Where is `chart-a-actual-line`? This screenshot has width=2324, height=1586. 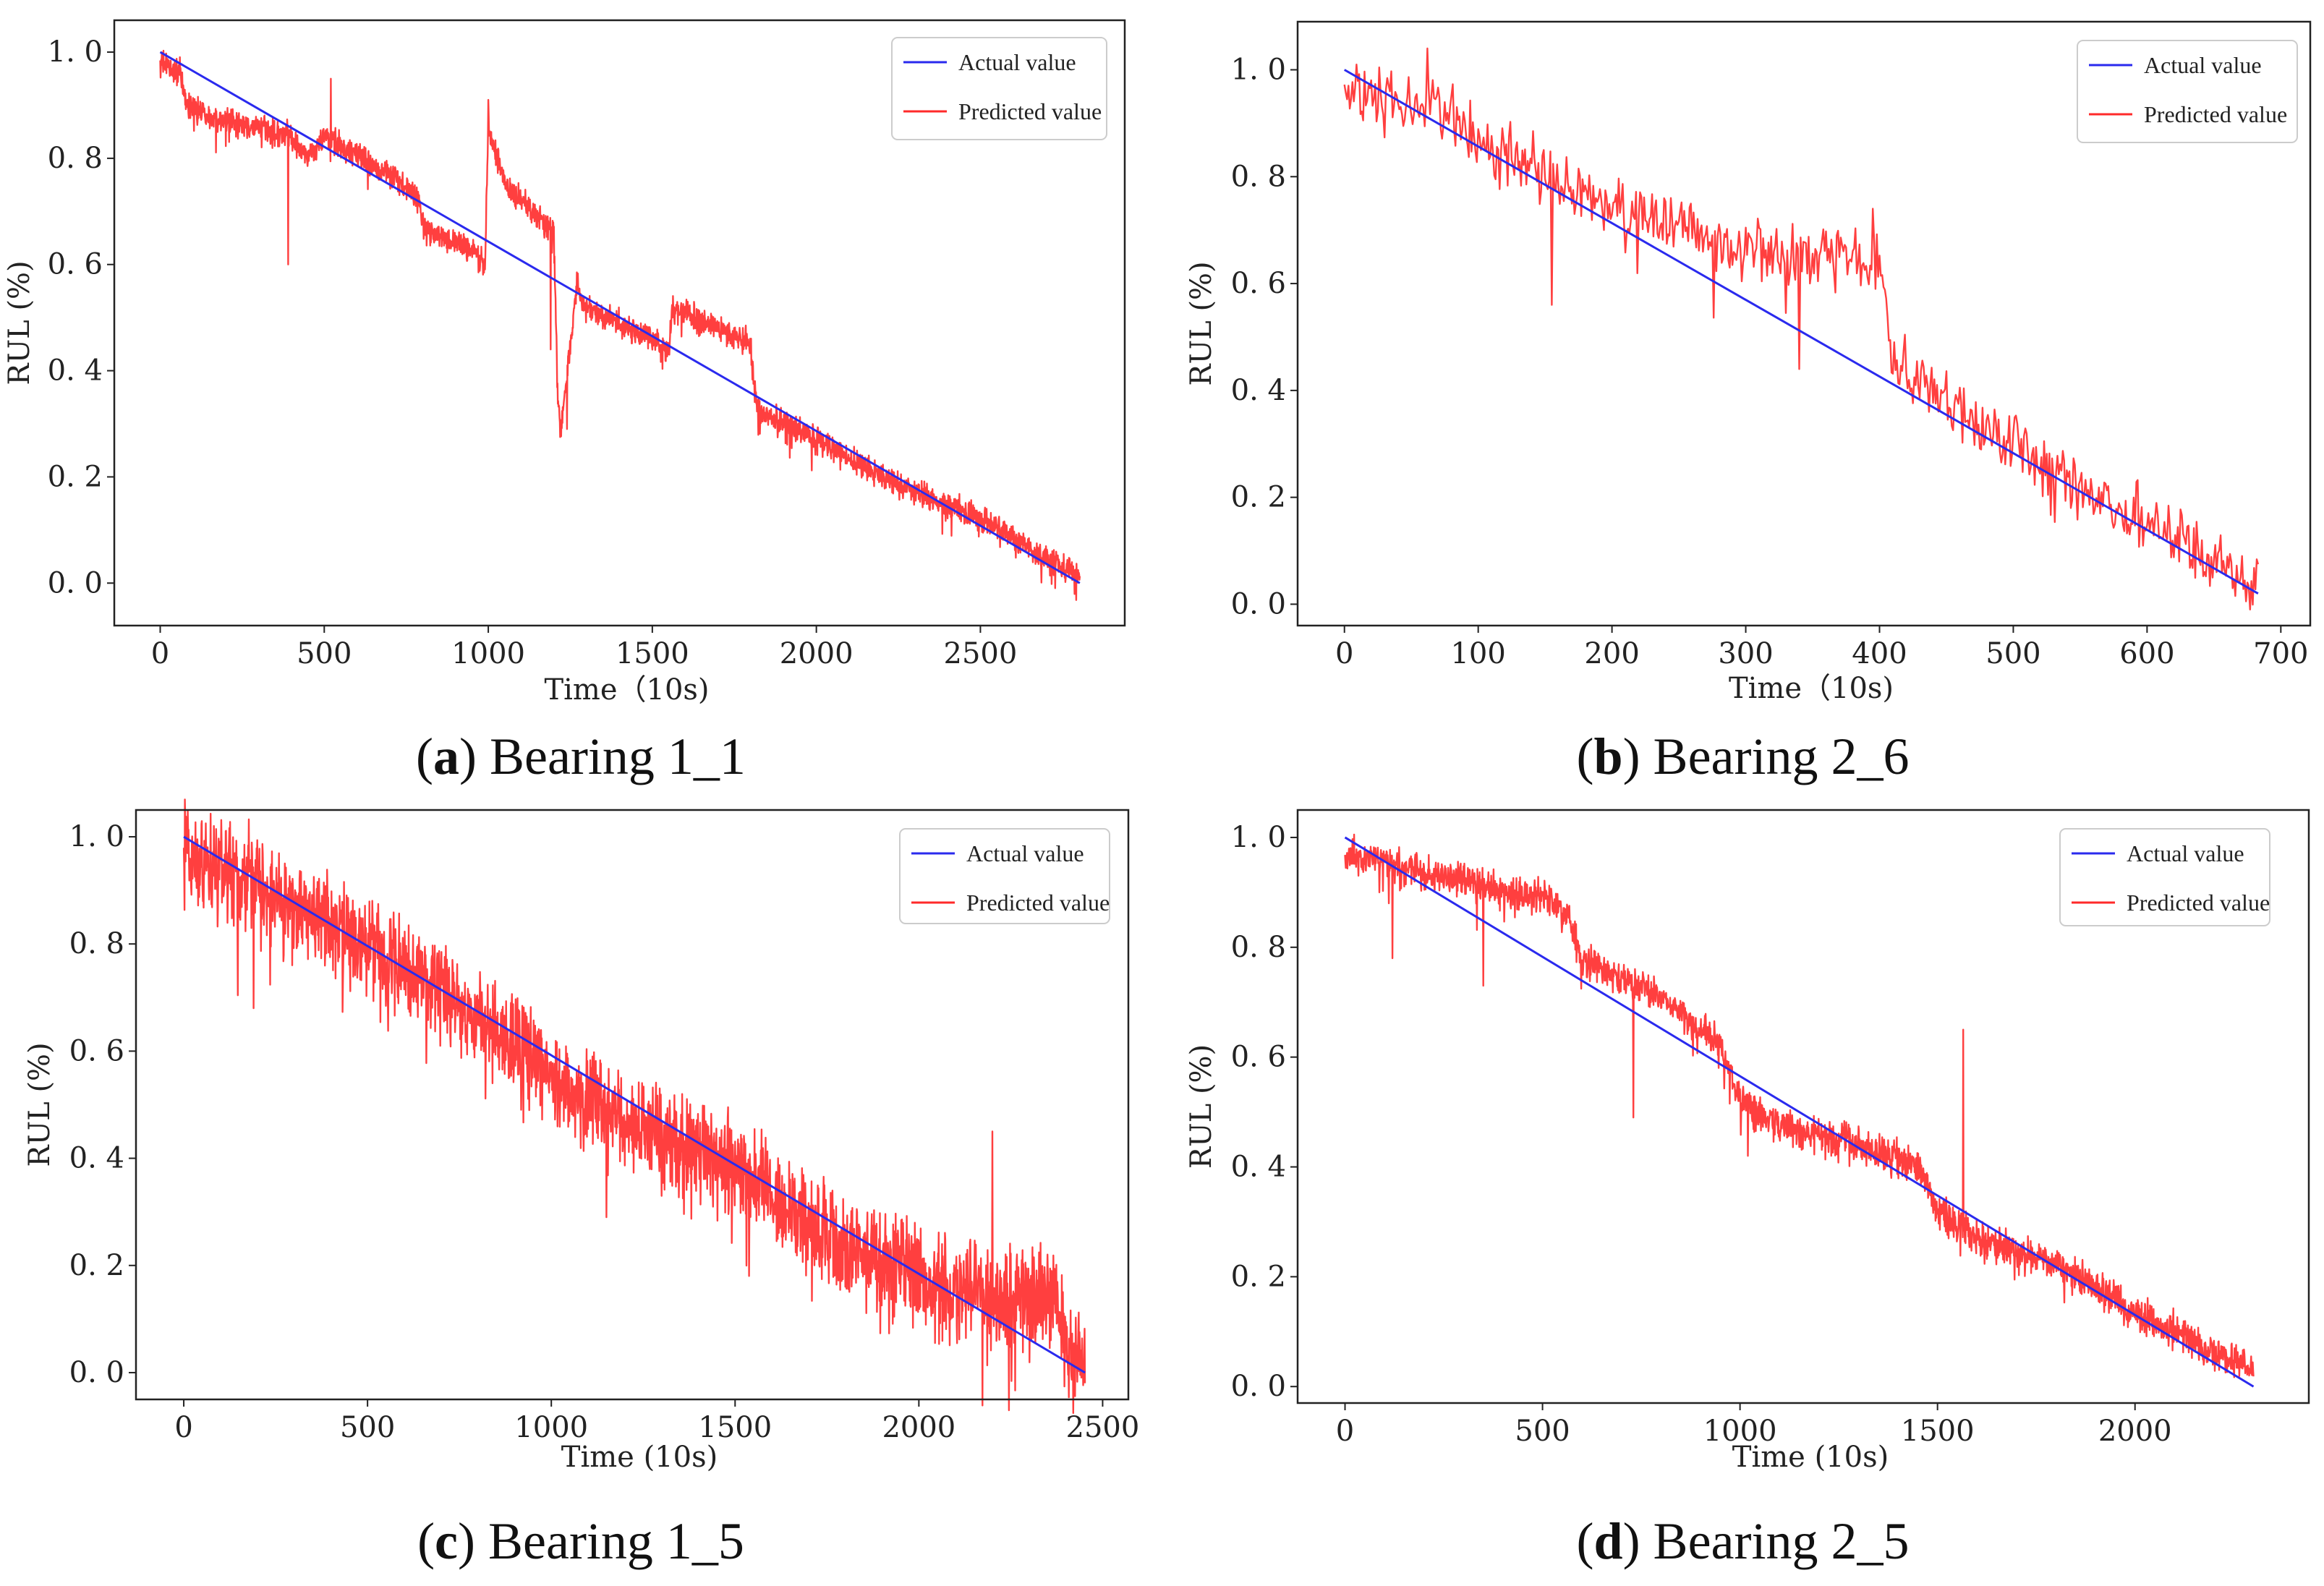 chart-a-actual-line is located at coordinates (620, 317).